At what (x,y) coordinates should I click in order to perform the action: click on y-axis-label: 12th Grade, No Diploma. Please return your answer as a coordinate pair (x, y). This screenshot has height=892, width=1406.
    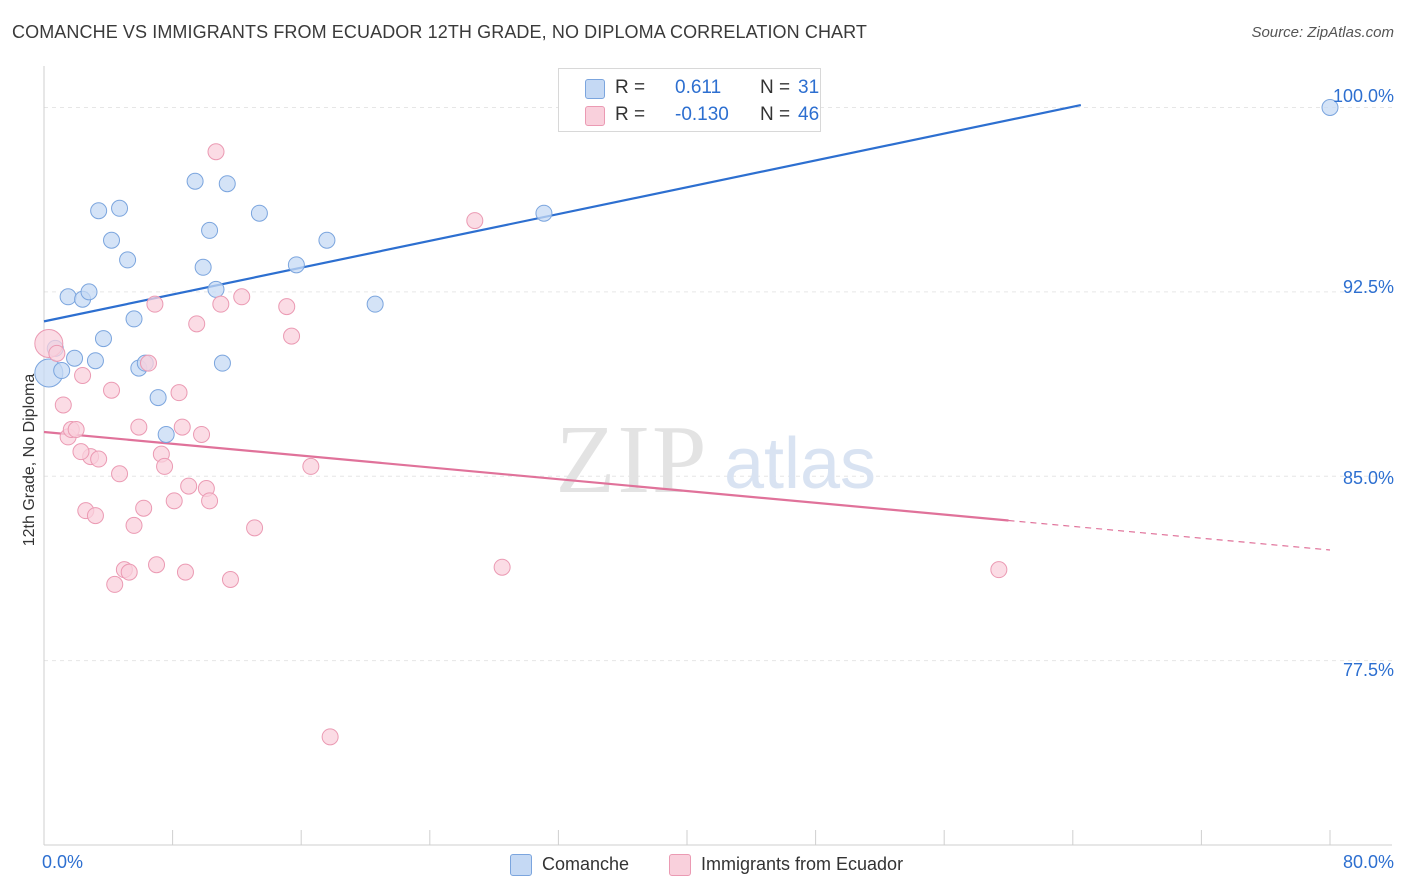
    Looking at the image, I should click on (29, 460).